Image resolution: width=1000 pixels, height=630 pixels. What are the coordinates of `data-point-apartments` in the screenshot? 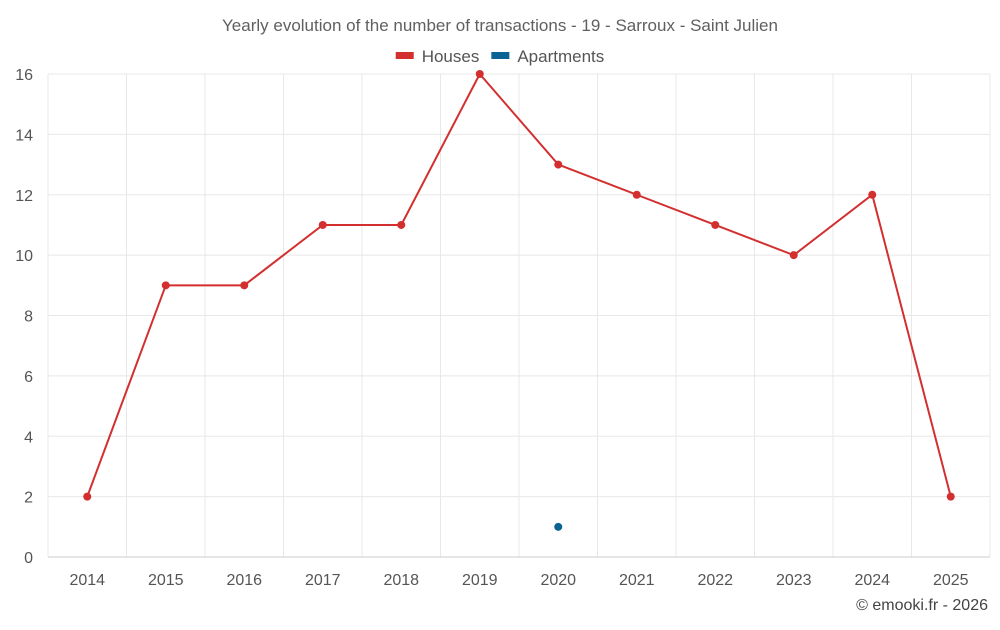 It's located at (558, 526).